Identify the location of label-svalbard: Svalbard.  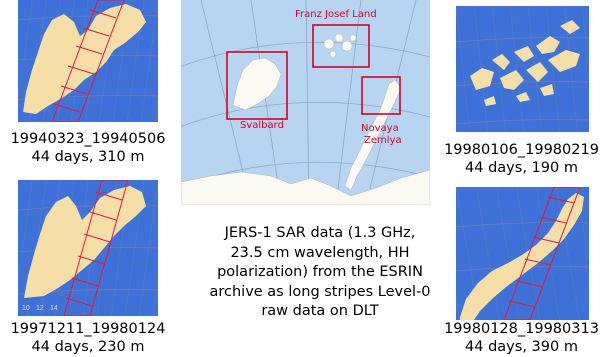
(262, 125).